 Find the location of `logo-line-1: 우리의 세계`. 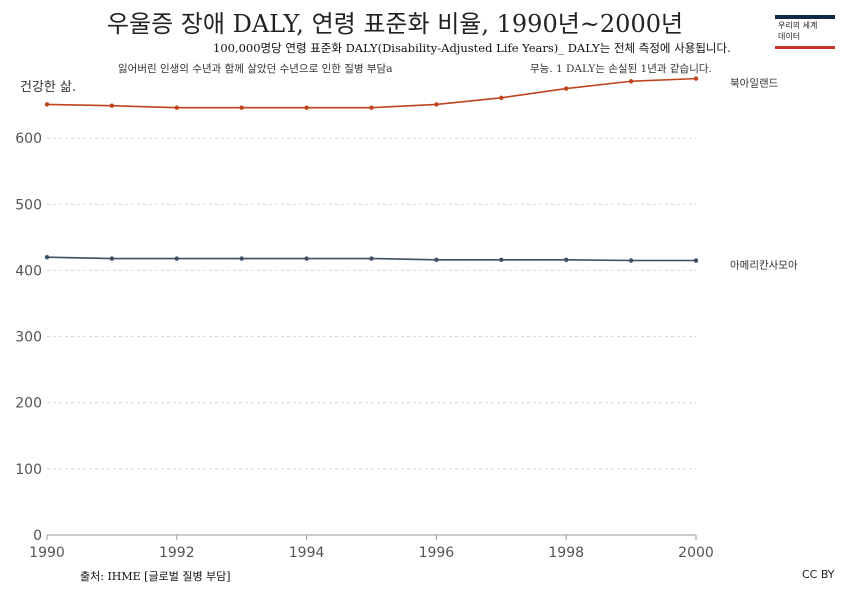

logo-line-1: 우리의 세계 is located at coordinates (798, 25).